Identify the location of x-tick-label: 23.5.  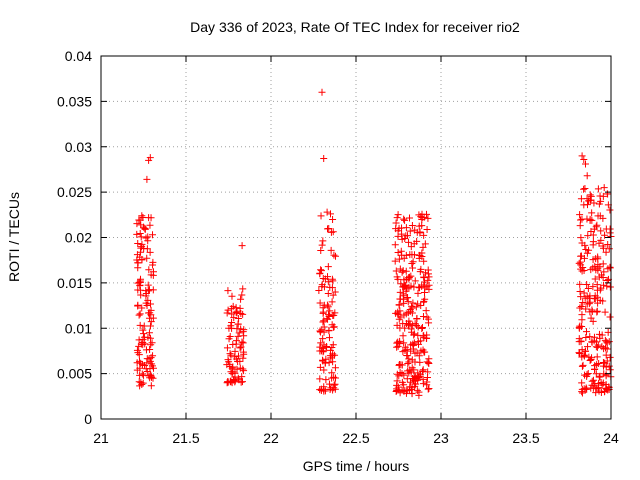
(525, 438).